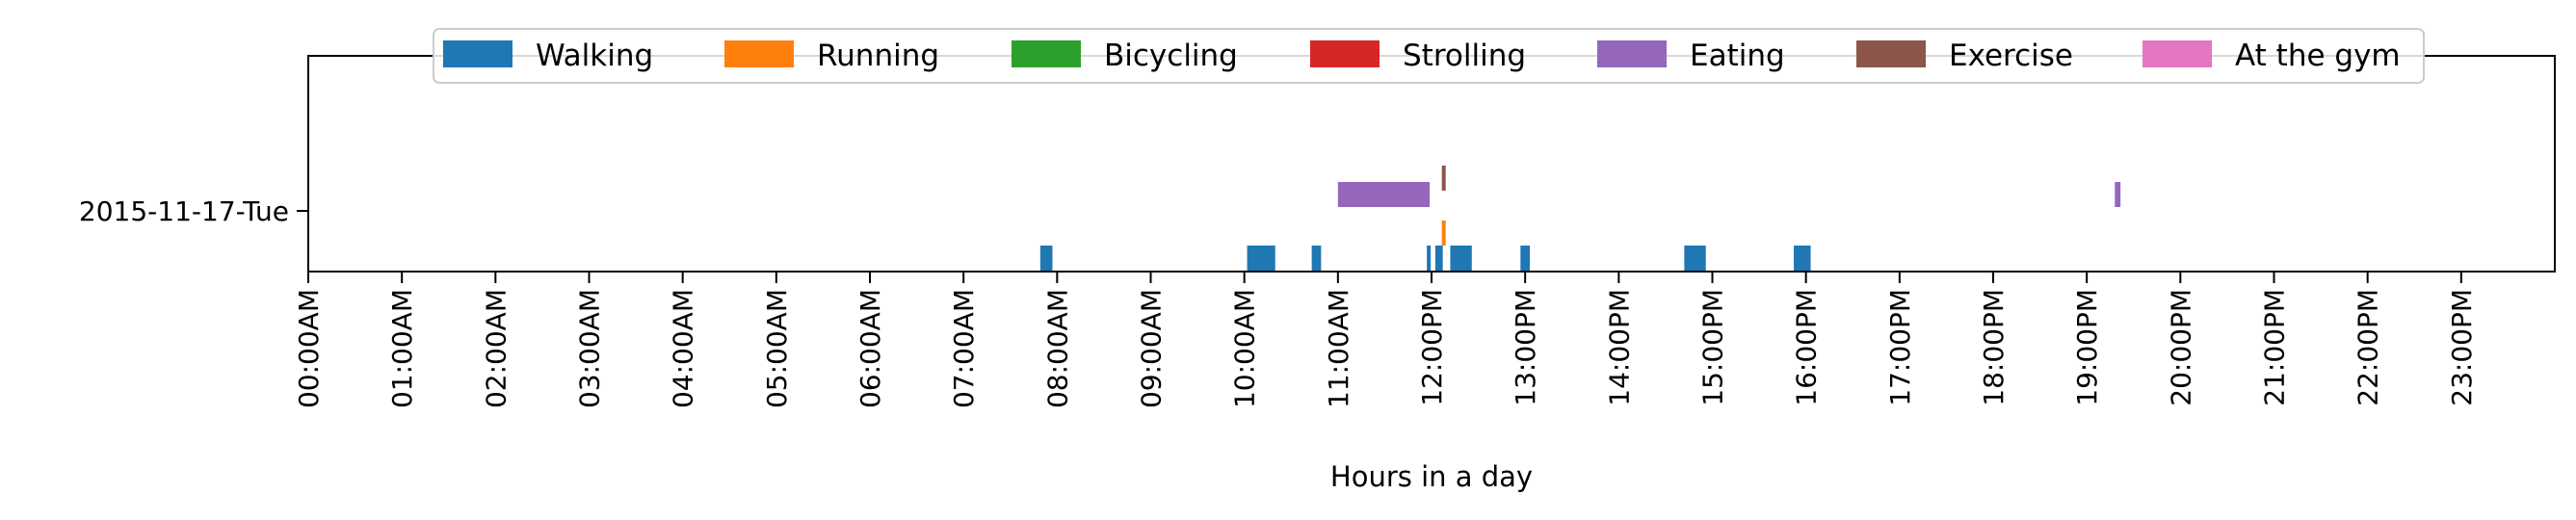 The height and width of the screenshot is (520, 2576). I want to click on legend-label-bicycling: Bicycling, so click(1171, 56).